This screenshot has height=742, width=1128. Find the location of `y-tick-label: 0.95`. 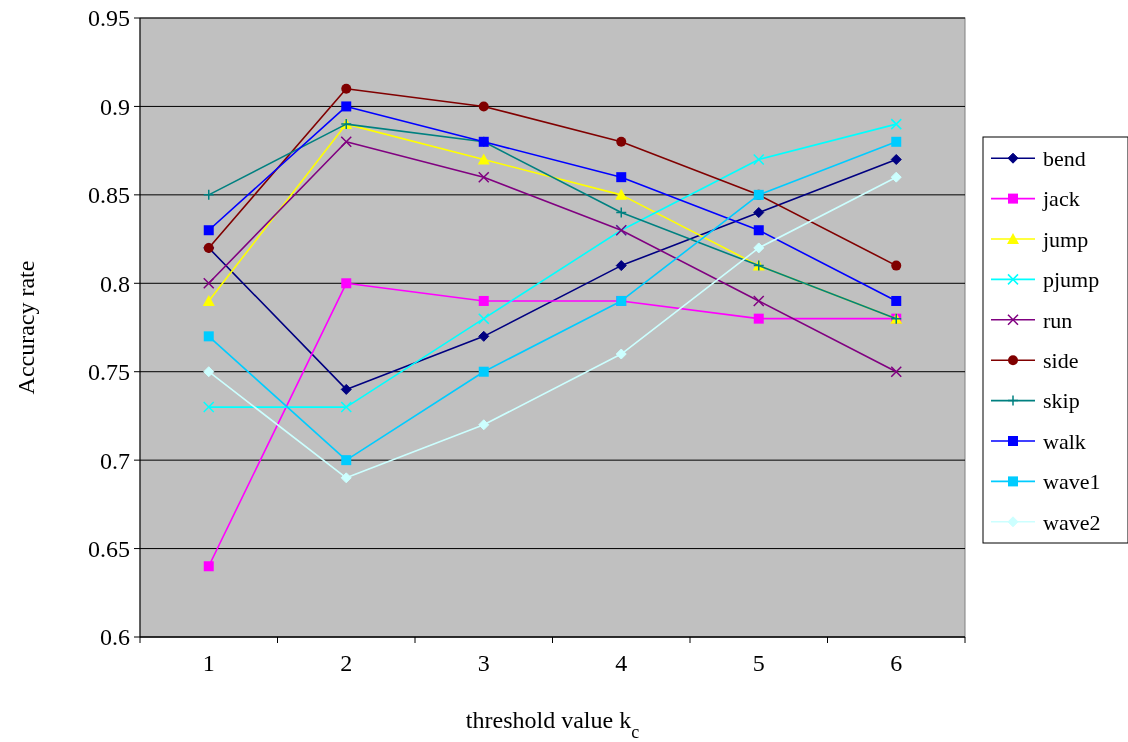

y-tick-label: 0.95 is located at coordinates (109, 18).